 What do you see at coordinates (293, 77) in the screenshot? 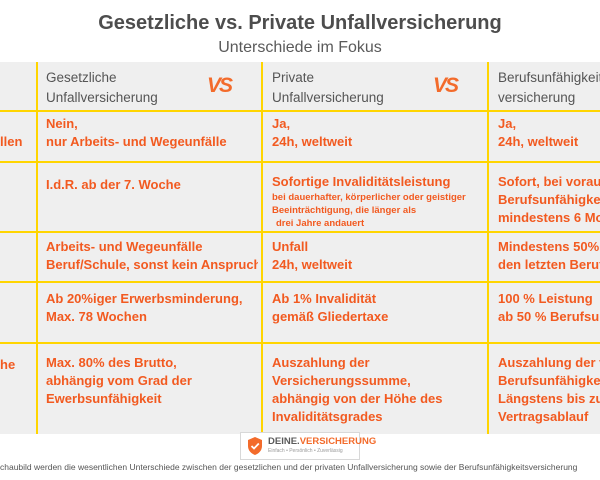
I see `column-header-line: Private` at bounding box center [293, 77].